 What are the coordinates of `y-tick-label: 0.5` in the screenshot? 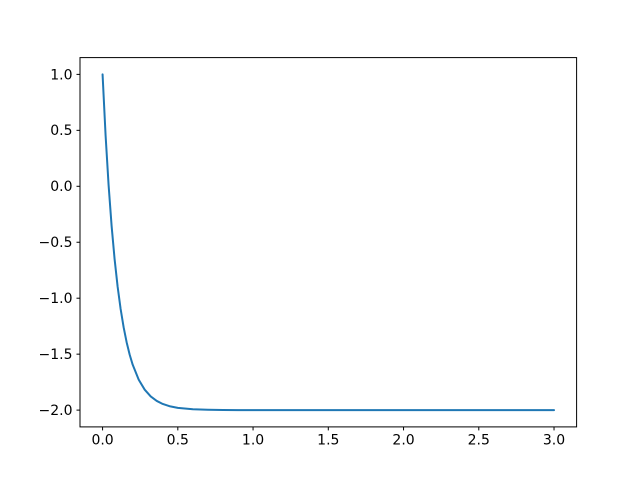 It's located at (61, 131).